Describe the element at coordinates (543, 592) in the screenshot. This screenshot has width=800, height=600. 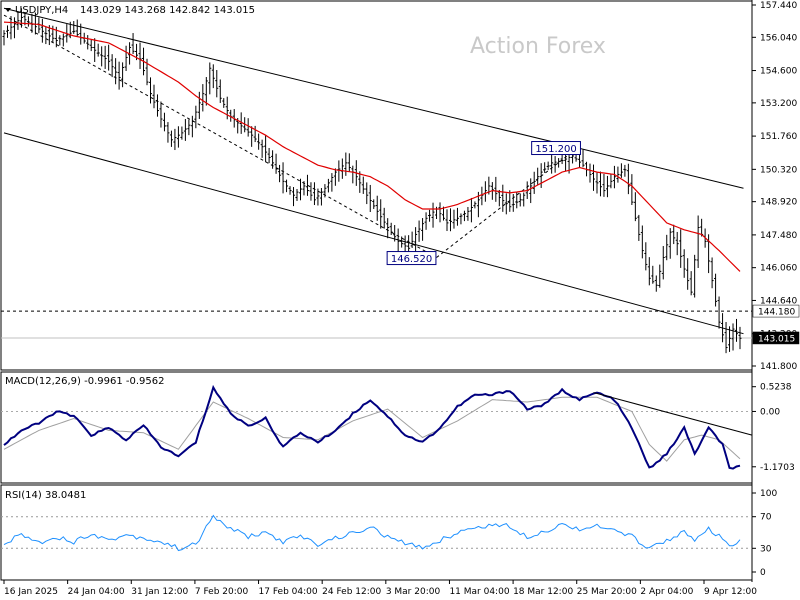
I see `x-tick-label: 18 Mar 12:00` at that location.